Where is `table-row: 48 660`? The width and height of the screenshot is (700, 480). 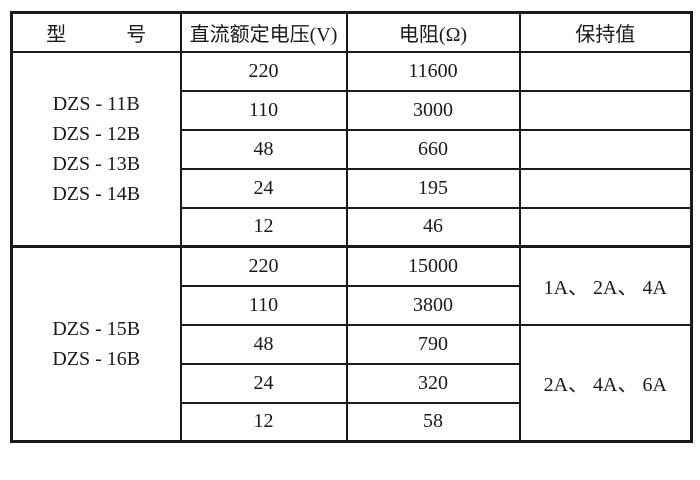 table-row: 48 660 is located at coordinates (352, 149).